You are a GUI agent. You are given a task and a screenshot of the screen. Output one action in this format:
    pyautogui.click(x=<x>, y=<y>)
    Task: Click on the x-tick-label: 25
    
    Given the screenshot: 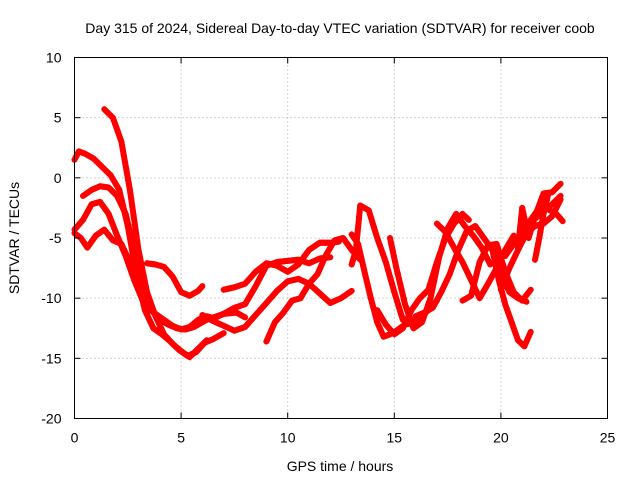 What is the action you would take?
    pyautogui.click(x=608, y=438)
    